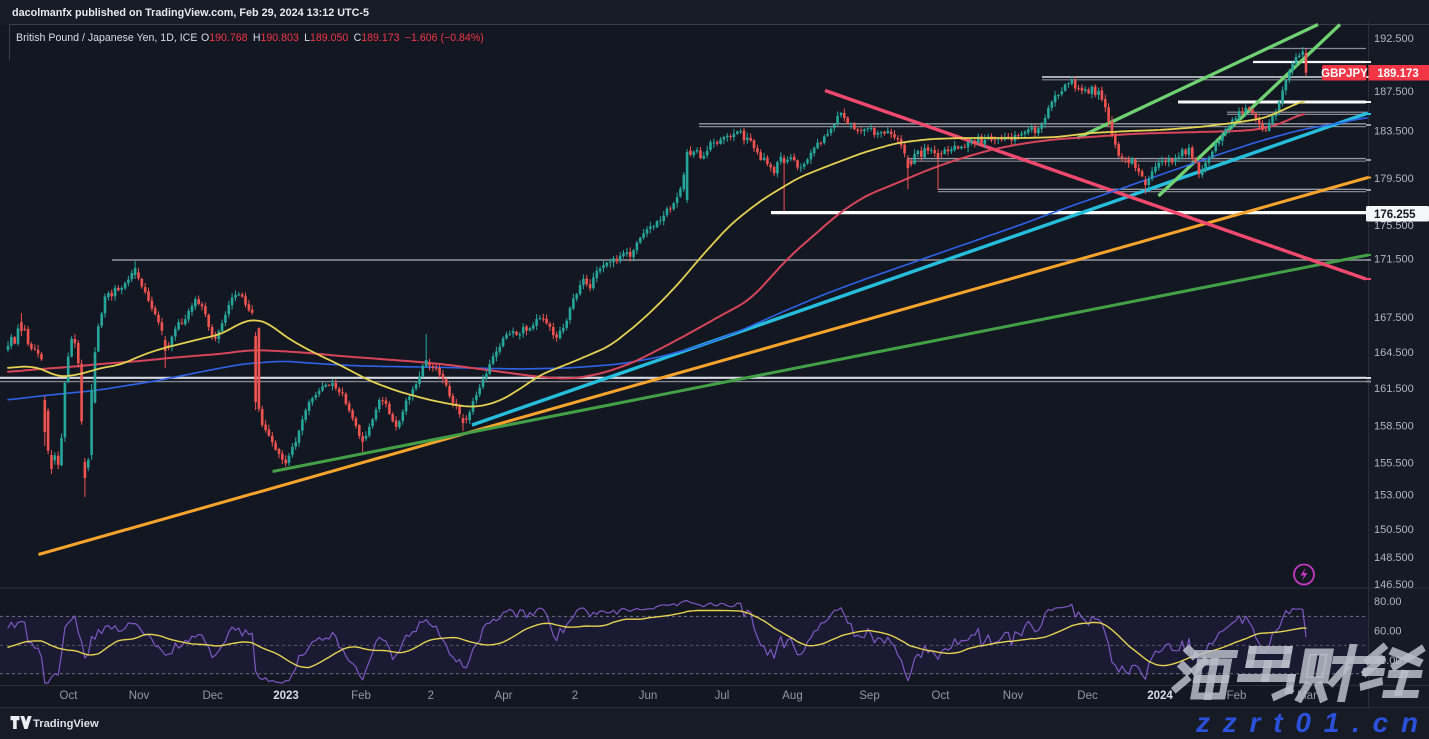  Describe the element at coordinates (722, 696) in the screenshot. I see `svg-text: Jul` at that location.